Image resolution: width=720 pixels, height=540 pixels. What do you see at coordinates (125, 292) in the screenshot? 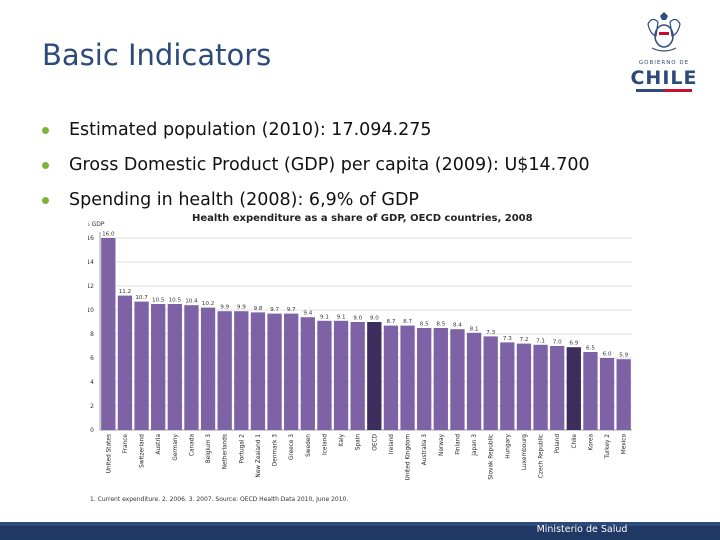
I see `data-label: 11.2` at bounding box center [125, 292].